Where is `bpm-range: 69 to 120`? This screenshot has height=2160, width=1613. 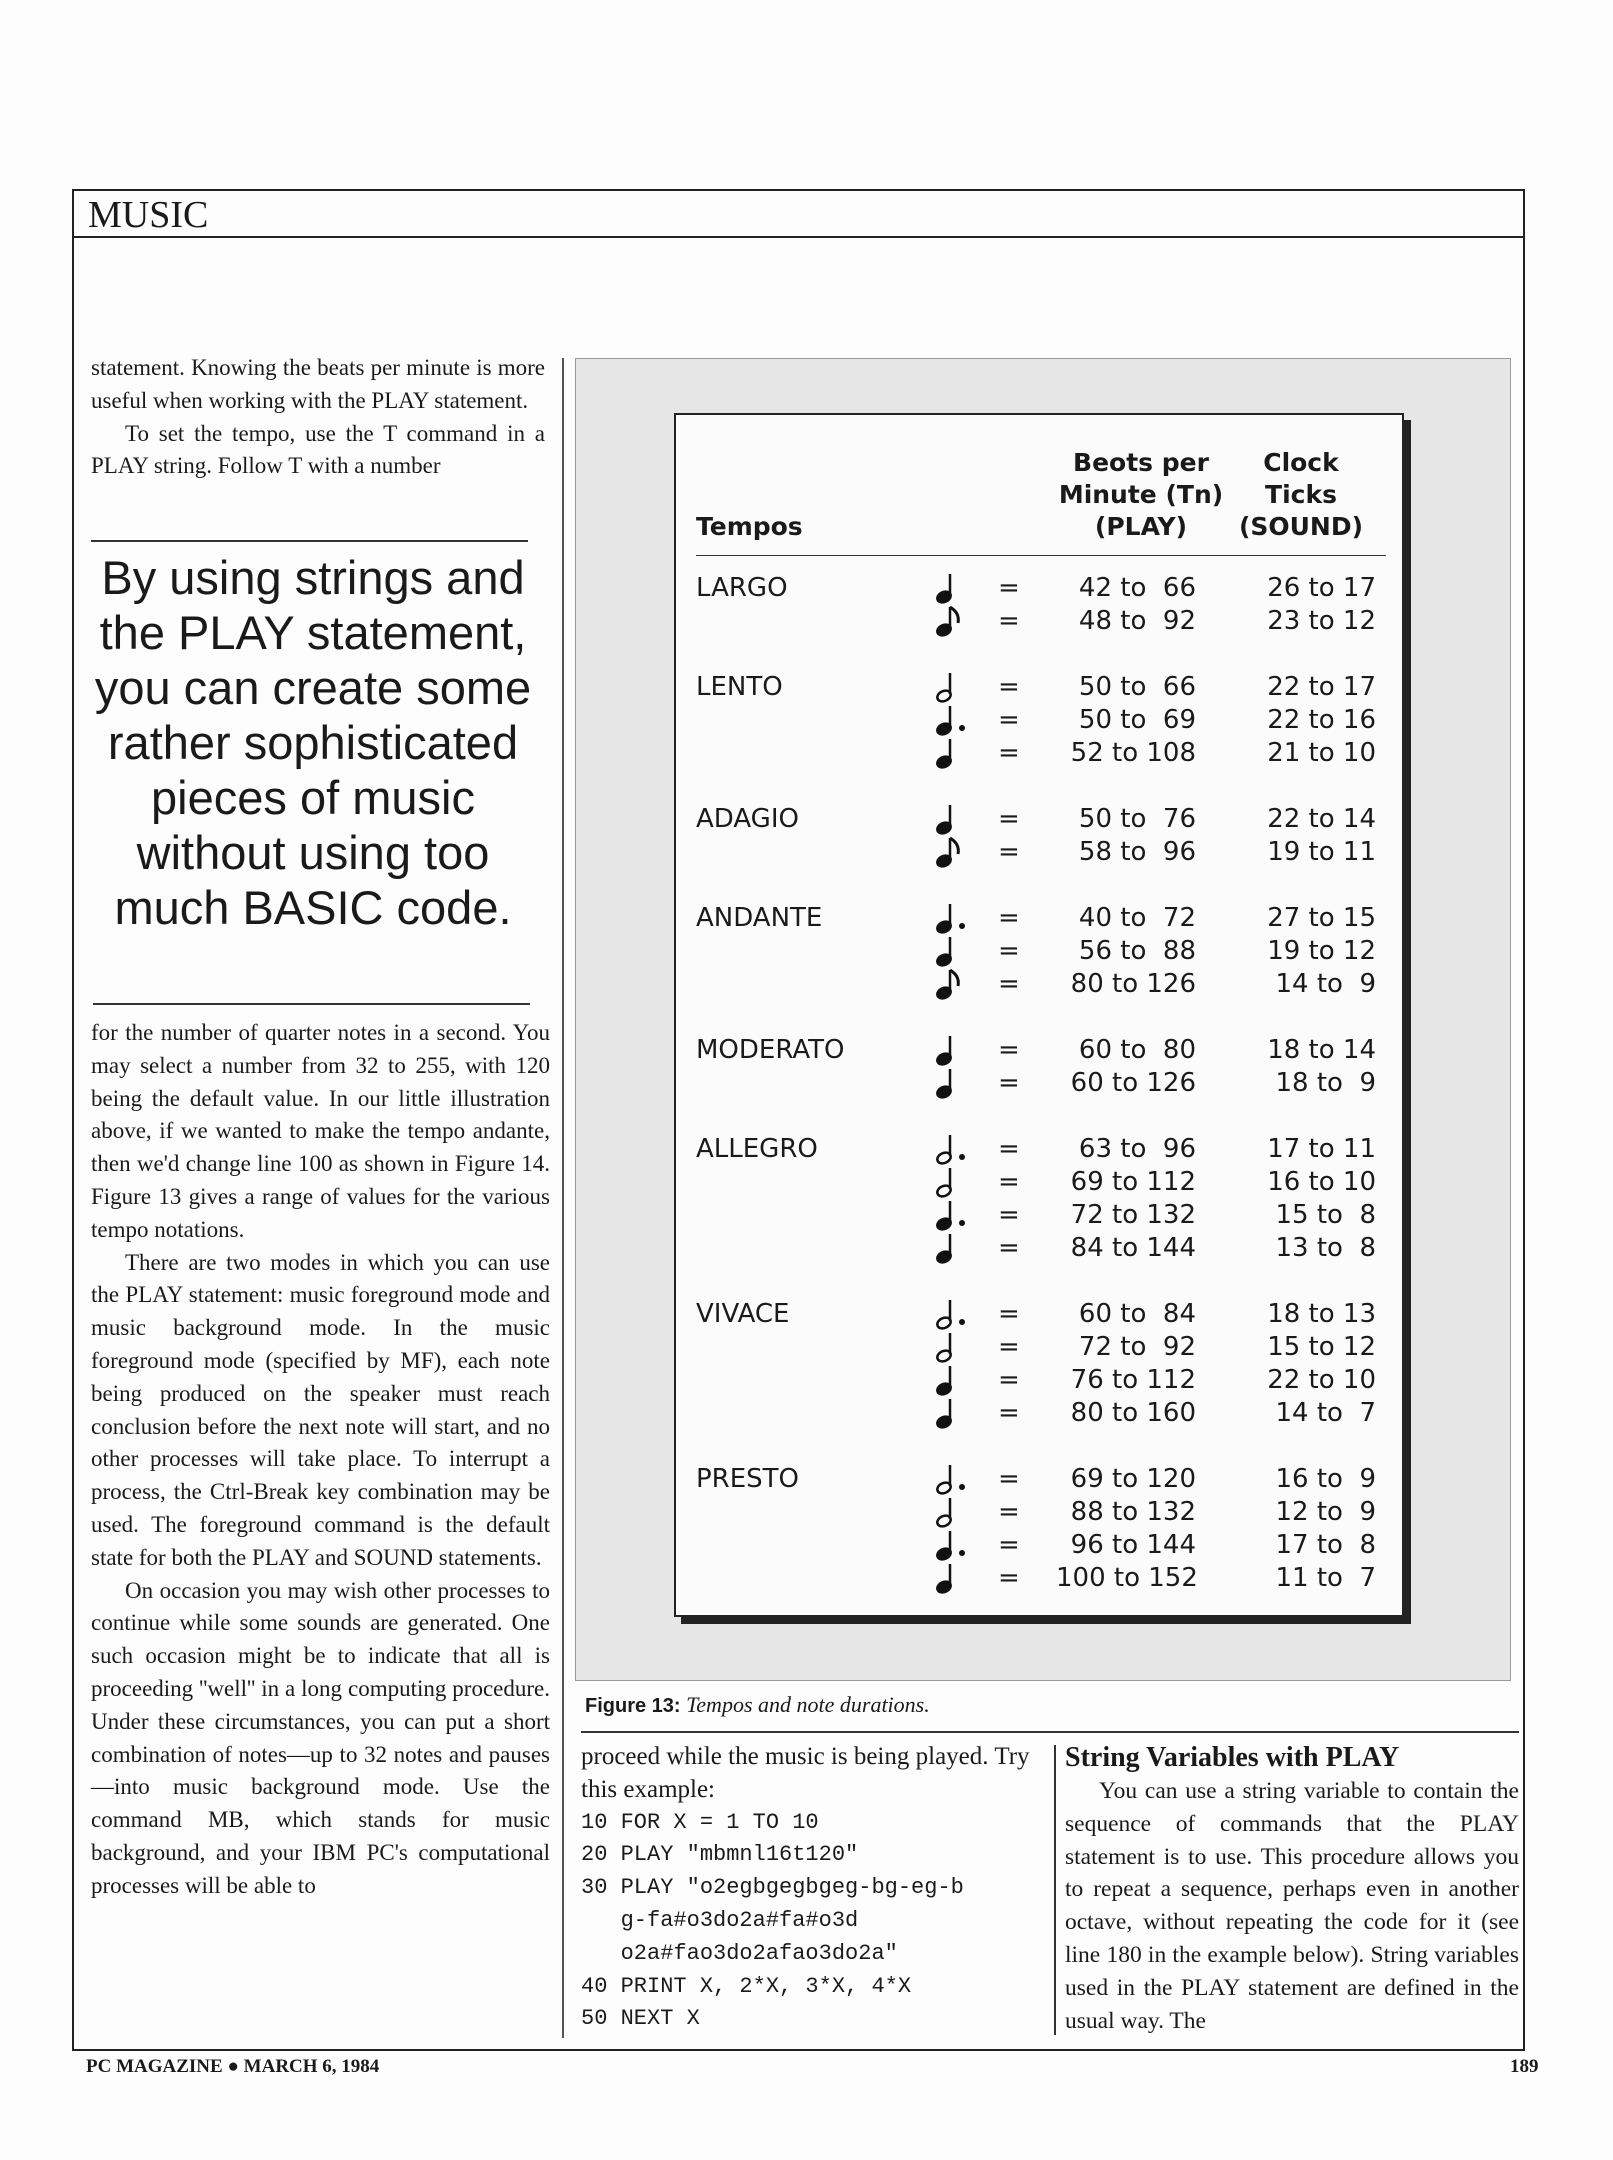 bpm-range: 69 to 120 is located at coordinates (1133, 1479).